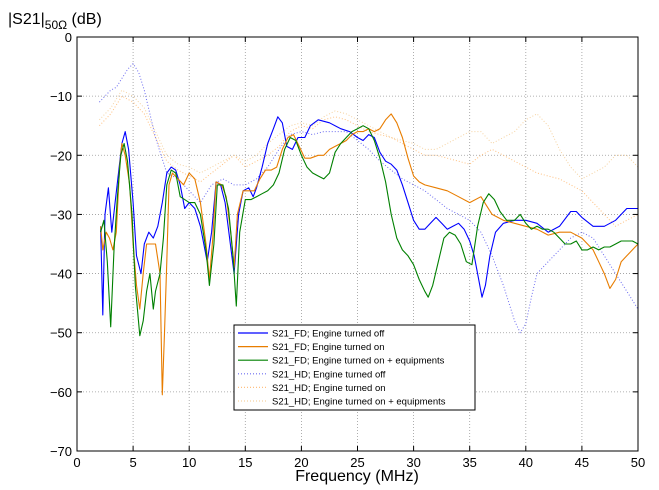  What do you see at coordinates (638, 462) in the screenshot?
I see `x-tick-label: 50` at bounding box center [638, 462].